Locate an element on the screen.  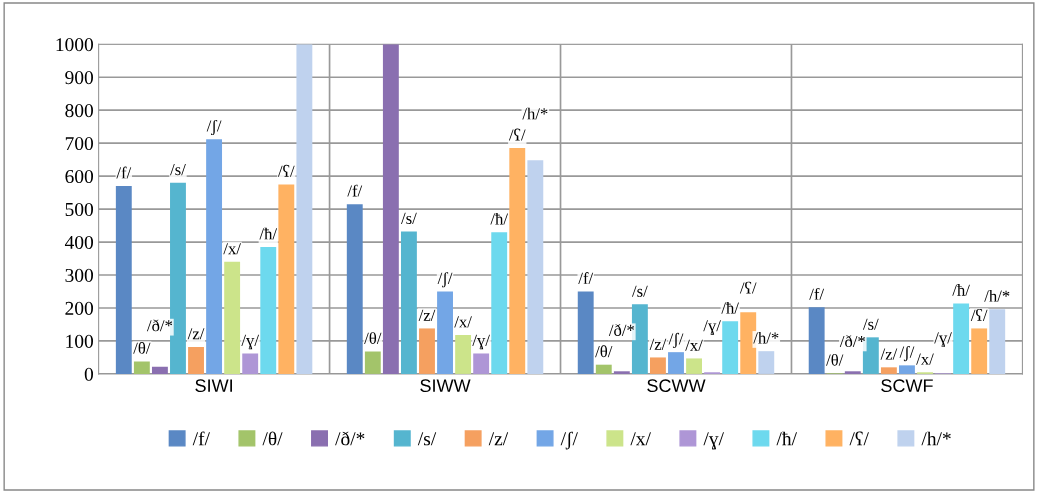
x-tick-label: SIWW is located at coordinates (445, 386).